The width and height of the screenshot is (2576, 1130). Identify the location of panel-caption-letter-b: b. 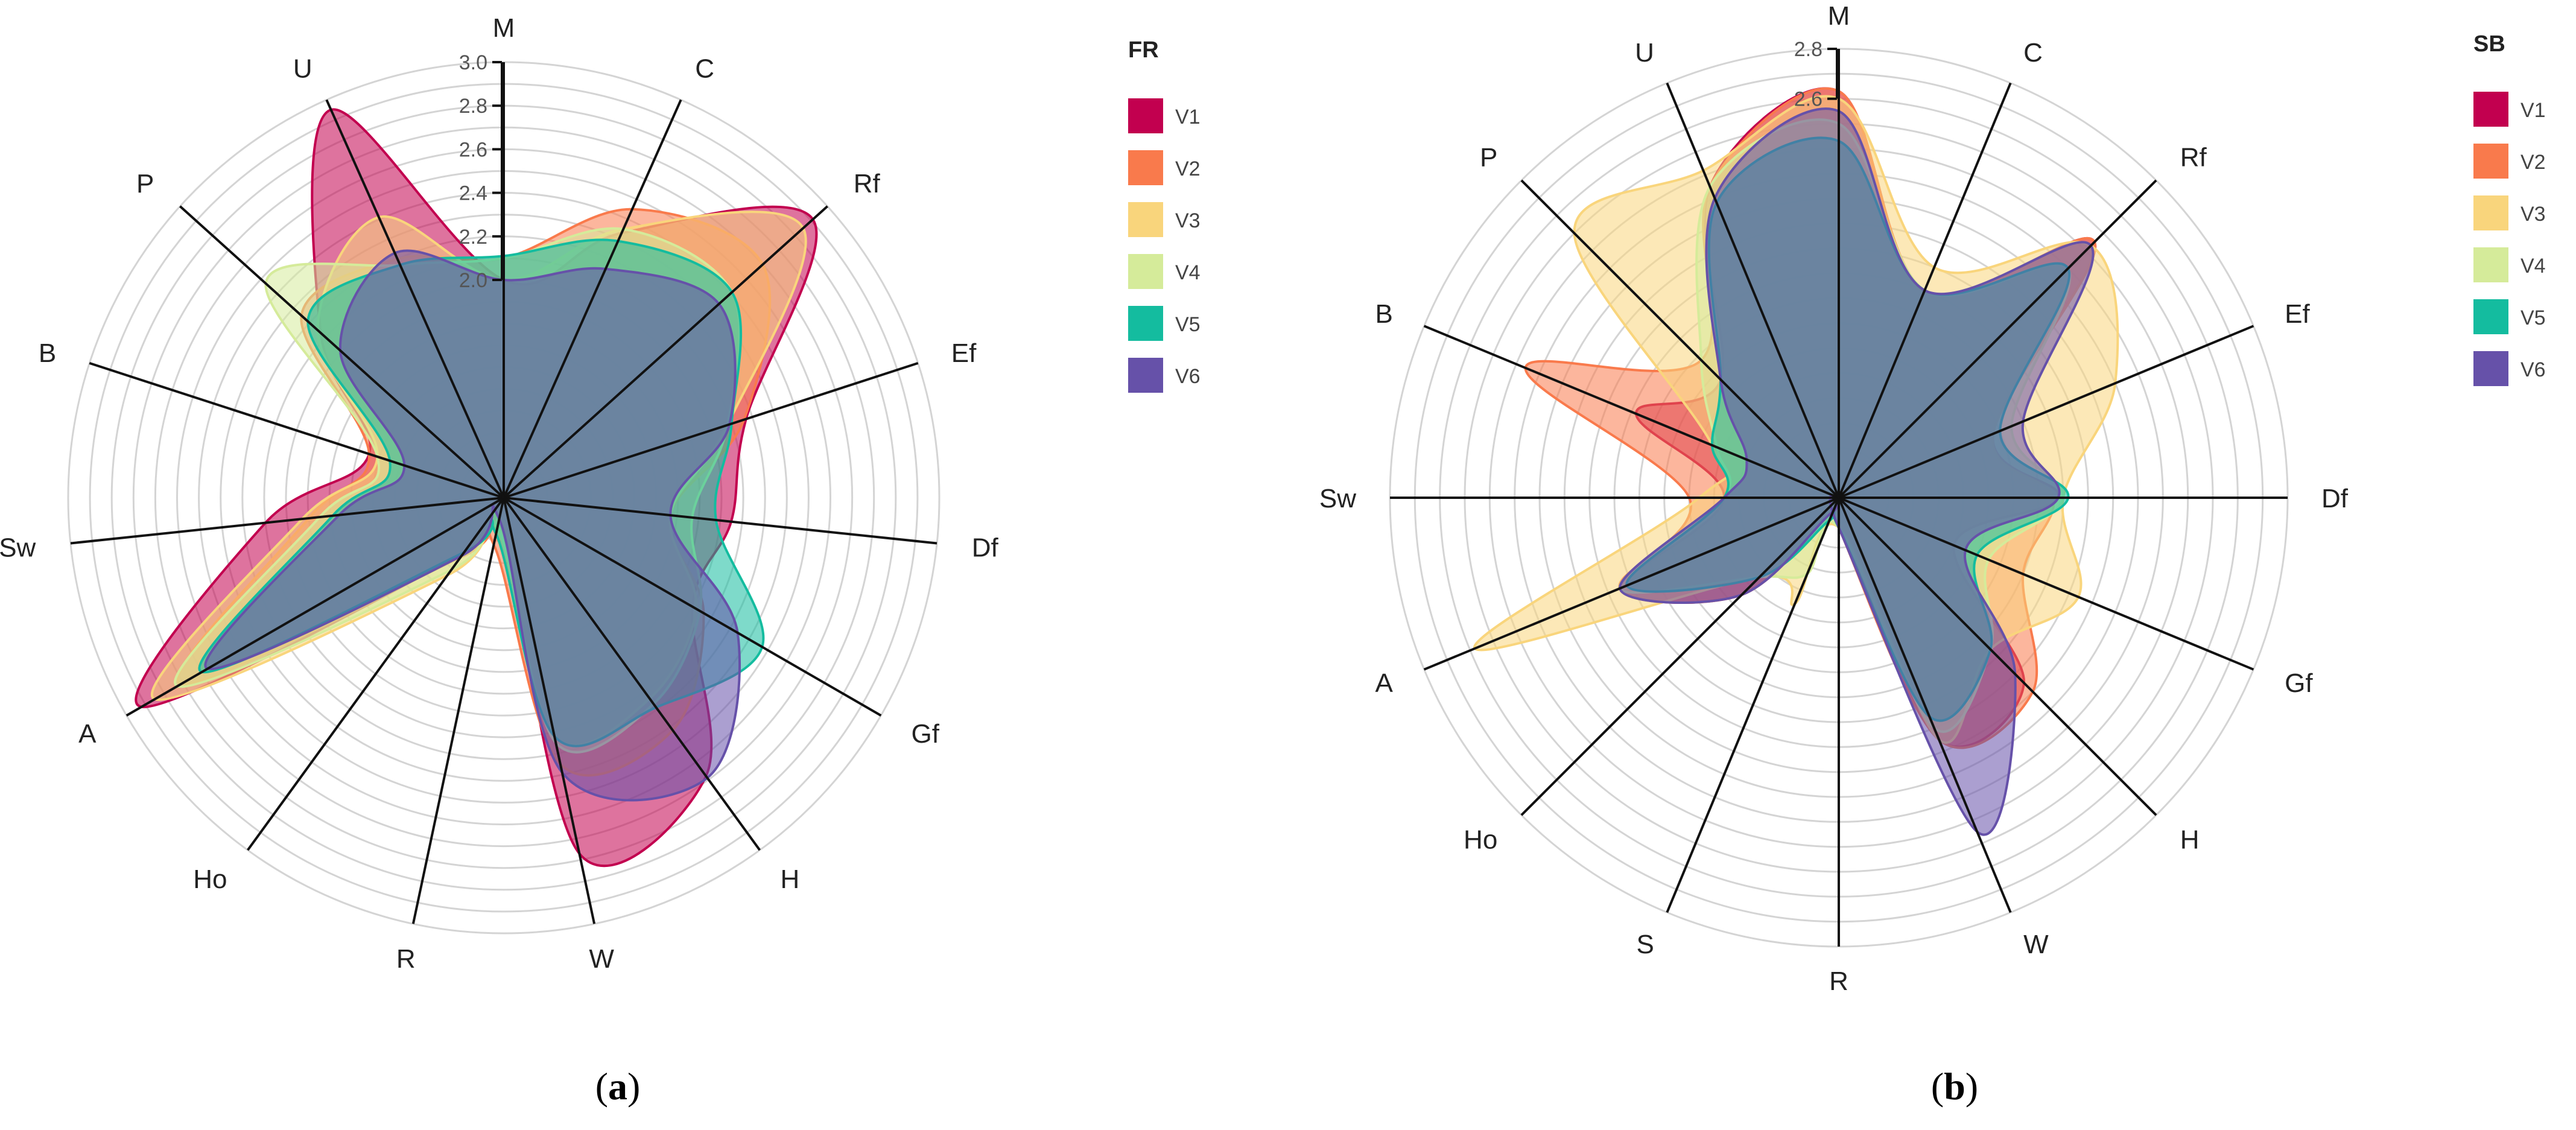
(1954, 1087).